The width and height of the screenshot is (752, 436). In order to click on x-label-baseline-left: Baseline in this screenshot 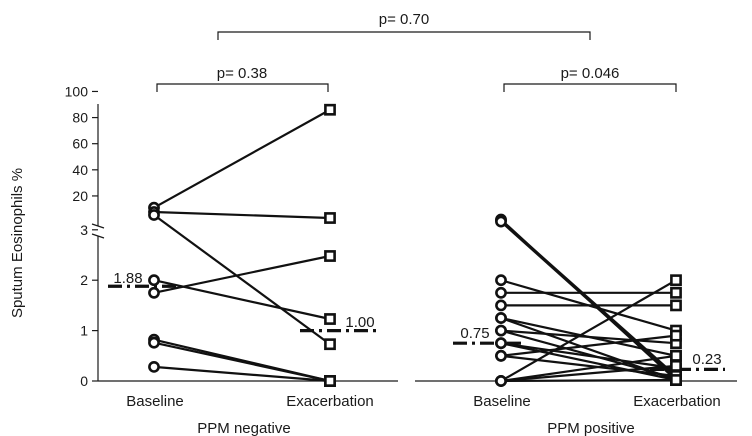, I will do `click(155, 401)`.